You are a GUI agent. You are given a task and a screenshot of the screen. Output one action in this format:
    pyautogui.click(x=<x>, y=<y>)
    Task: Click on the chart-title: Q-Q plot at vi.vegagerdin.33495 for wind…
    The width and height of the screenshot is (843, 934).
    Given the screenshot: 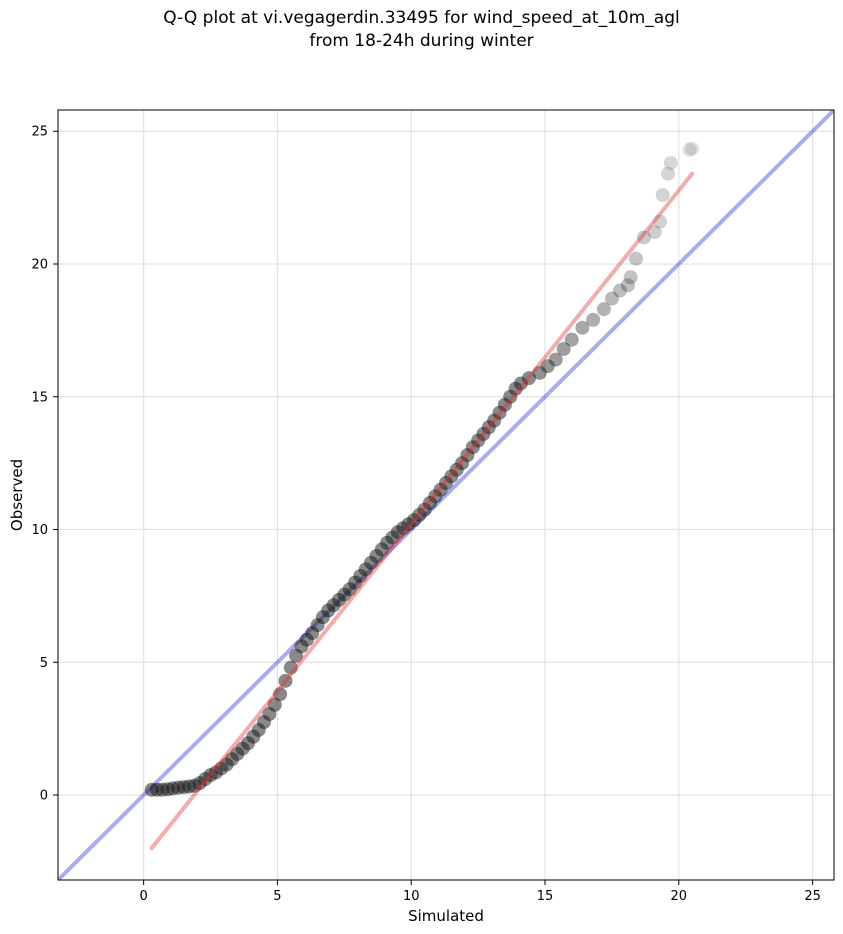 What is the action you would take?
    pyautogui.click(x=421, y=18)
    